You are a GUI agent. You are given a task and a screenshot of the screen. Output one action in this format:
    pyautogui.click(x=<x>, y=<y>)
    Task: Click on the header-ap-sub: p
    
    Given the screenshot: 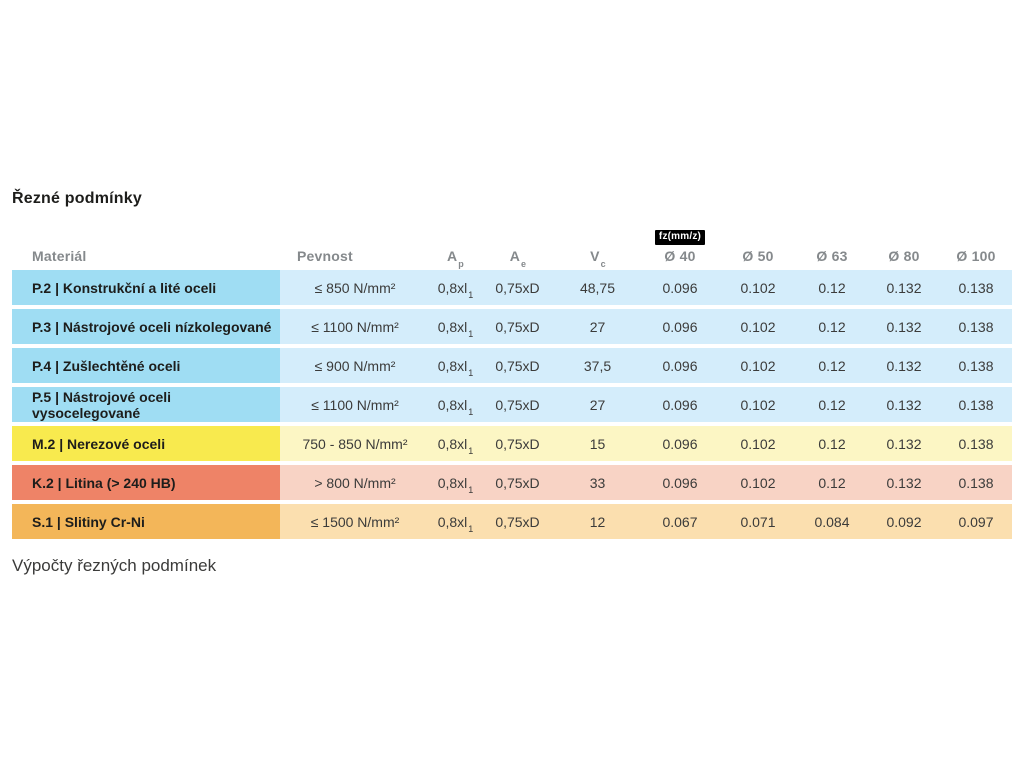 What is the action you would take?
    pyautogui.click(x=461, y=263)
    